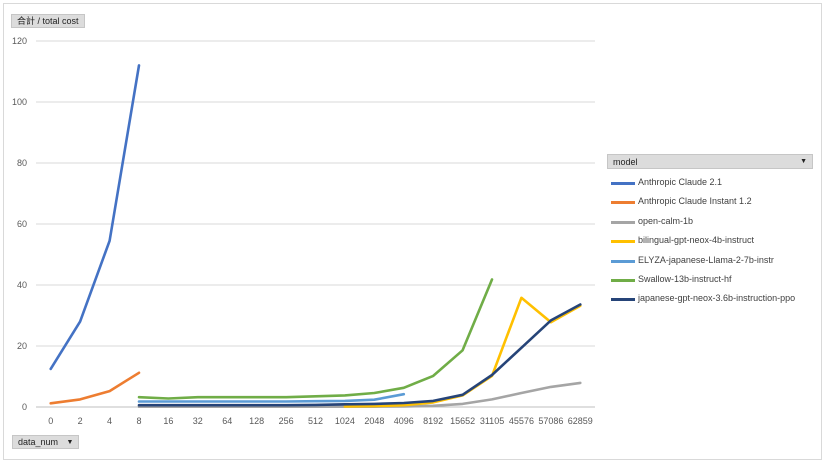  What do you see at coordinates (666, 220) in the screenshot?
I see `legend-label: open-calm-1b` at bounding box center [666, 220].